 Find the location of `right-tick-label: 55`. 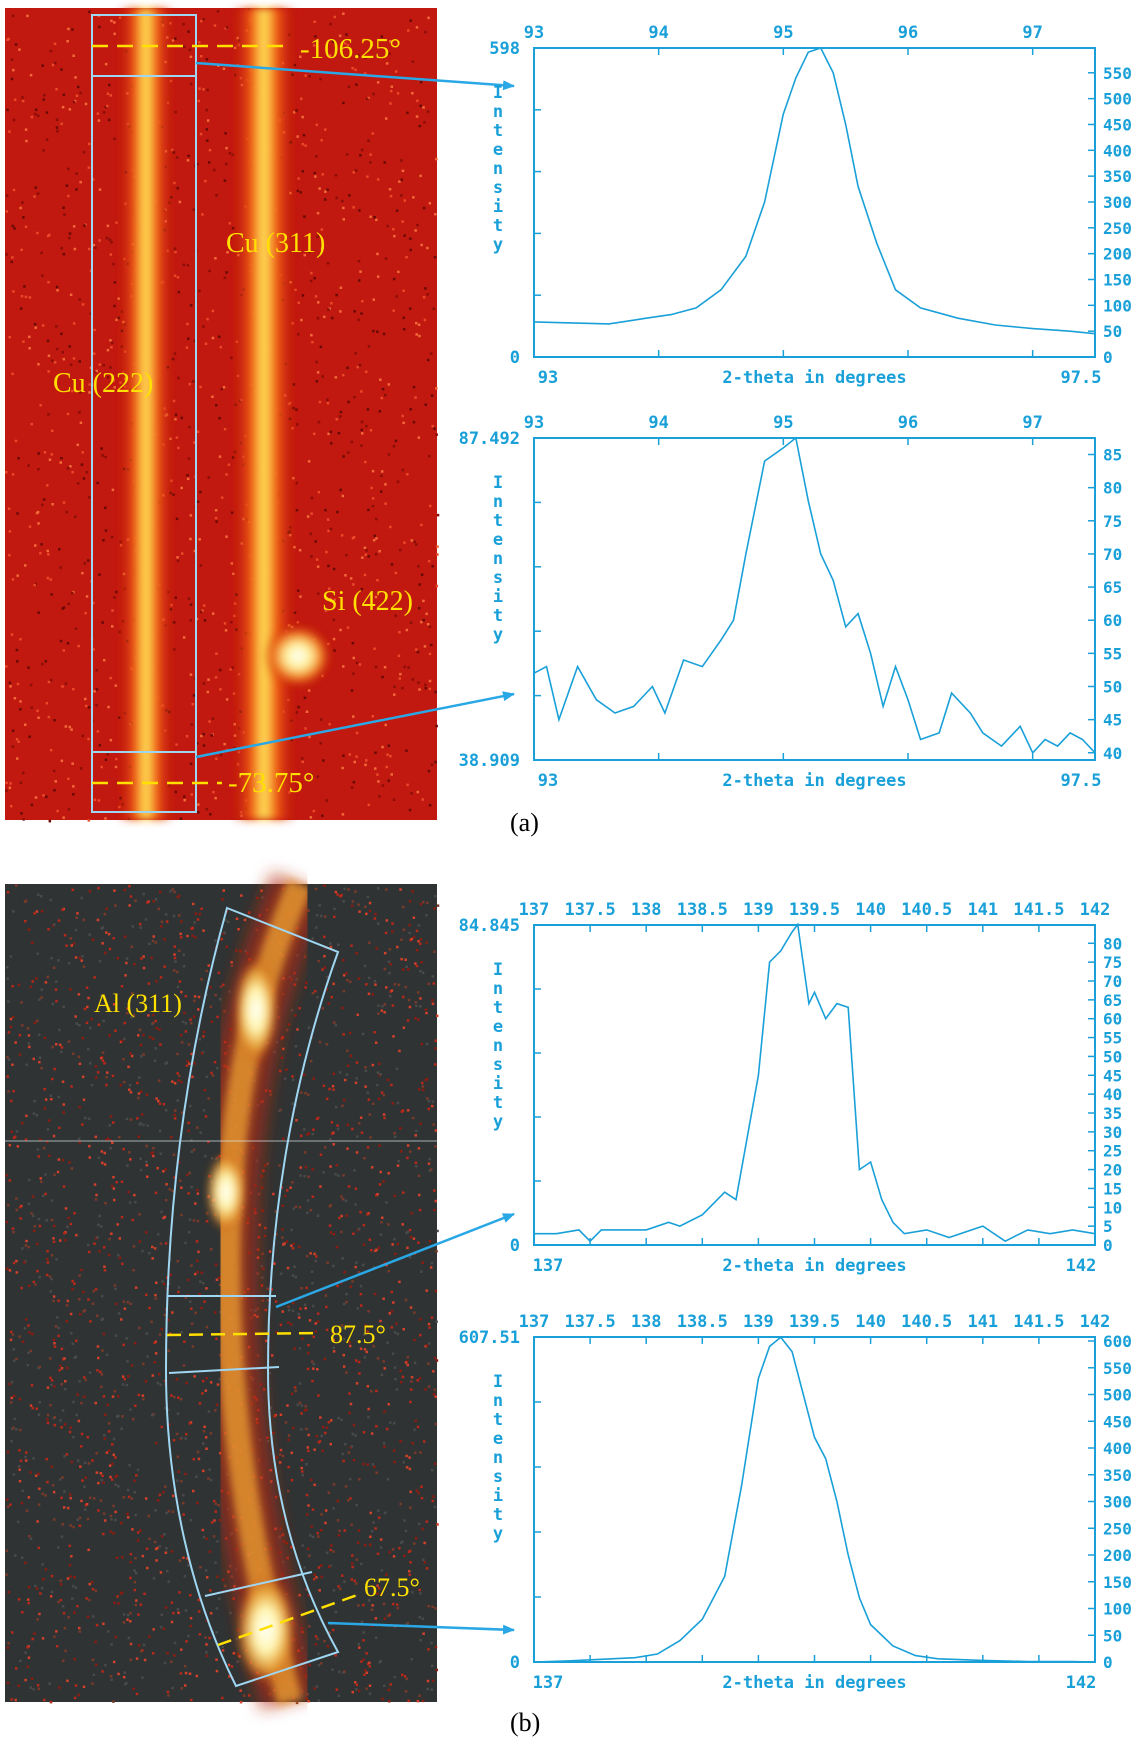

right-tick-label: 55 is located at coordinates (1112, 653).